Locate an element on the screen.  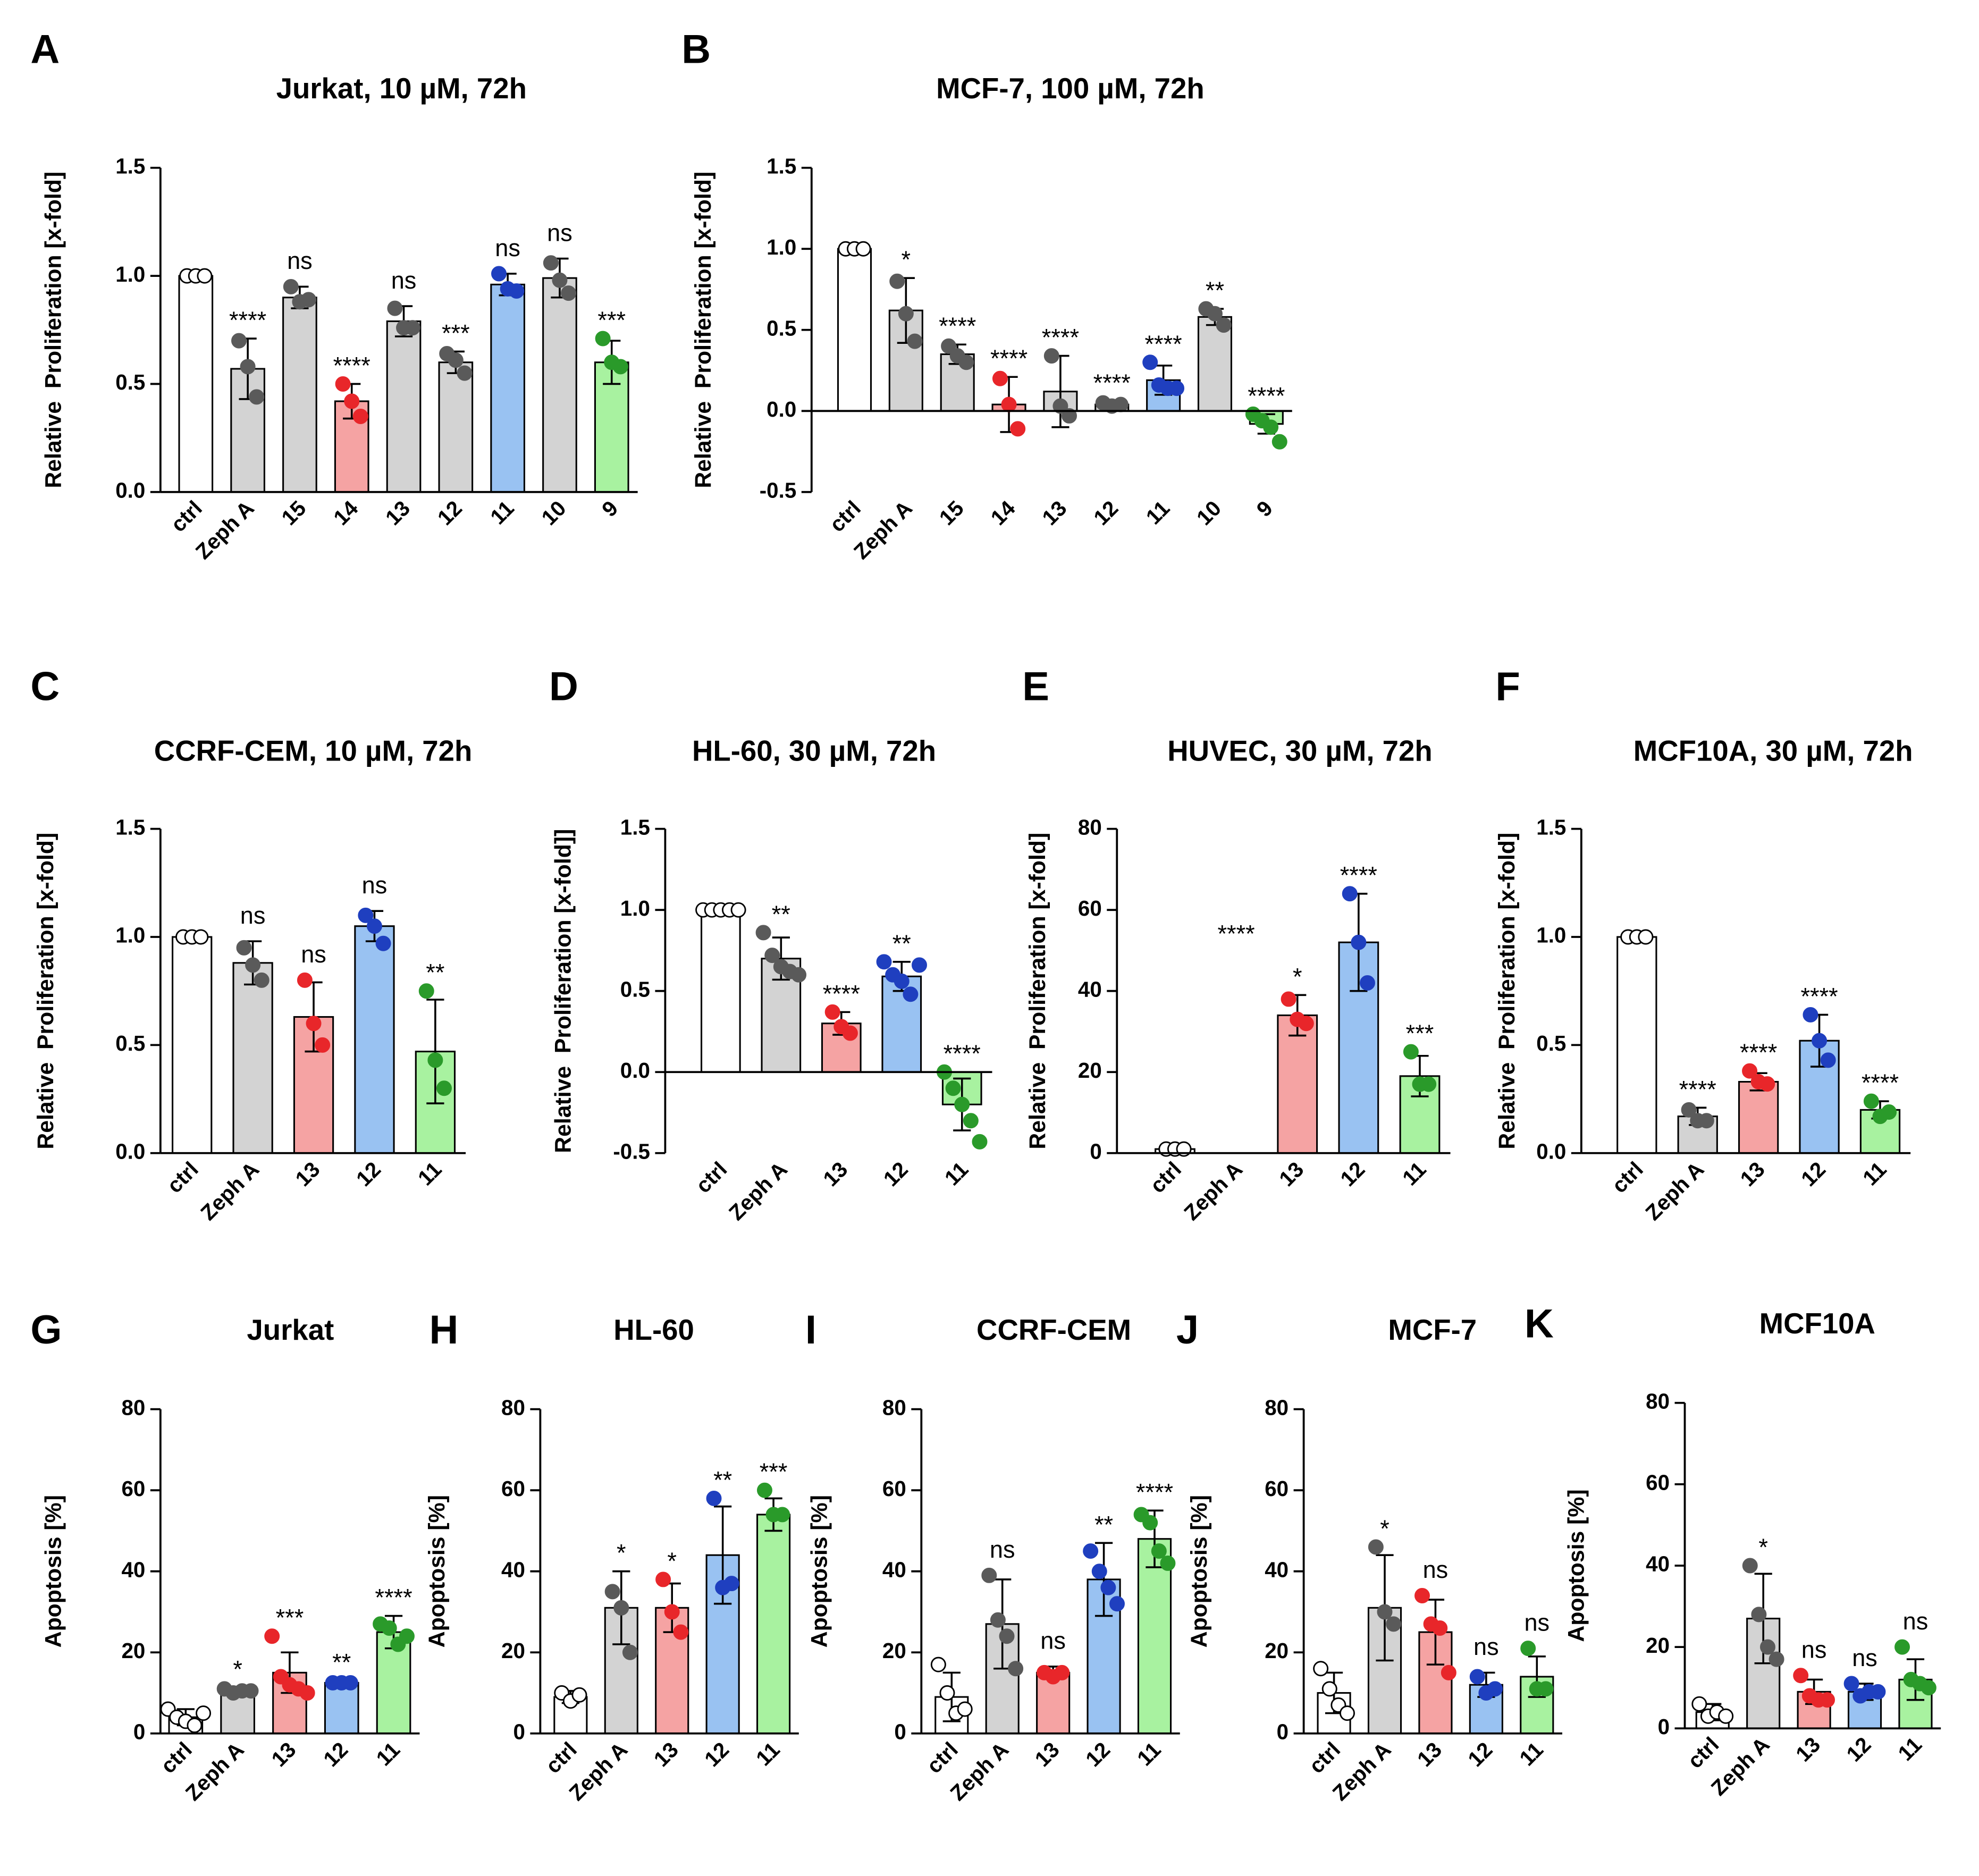
chart-title: Jurkat, 10 µM, 72h is located at coordinates (402, 88).